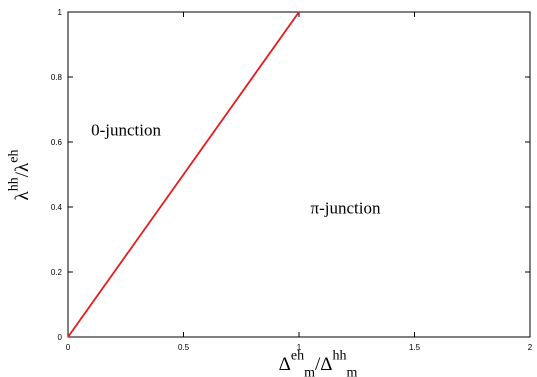 This screenshot has height=377, width=537. Describe the element at coordinates (57, 272) in the screenshot. I see `y-tick-label-1: 0.2` at that location.